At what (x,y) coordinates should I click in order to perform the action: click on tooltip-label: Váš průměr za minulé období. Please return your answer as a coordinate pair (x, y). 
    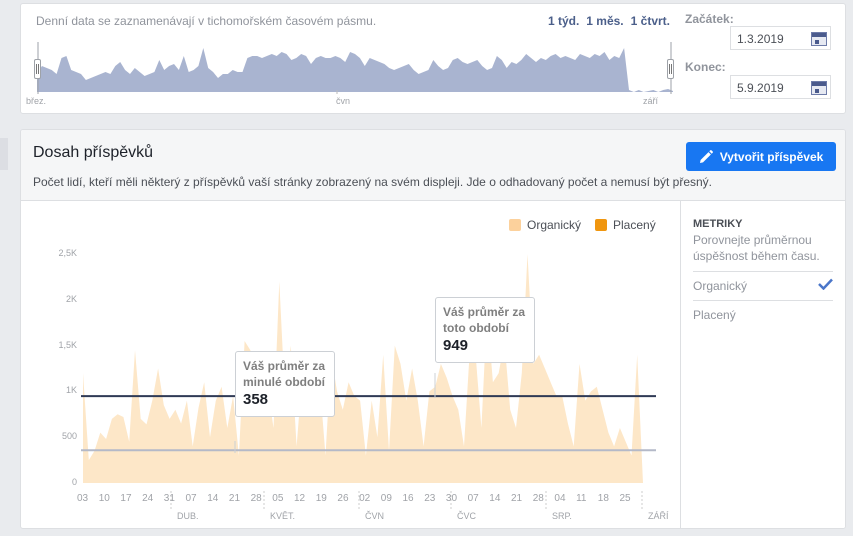
    Looking at the image, I should click on (284, 374).